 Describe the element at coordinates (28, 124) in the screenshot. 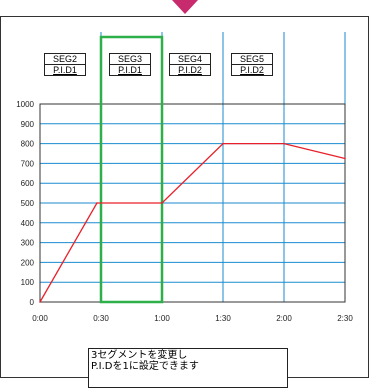

I see `y-tick-label: 900` at that location.